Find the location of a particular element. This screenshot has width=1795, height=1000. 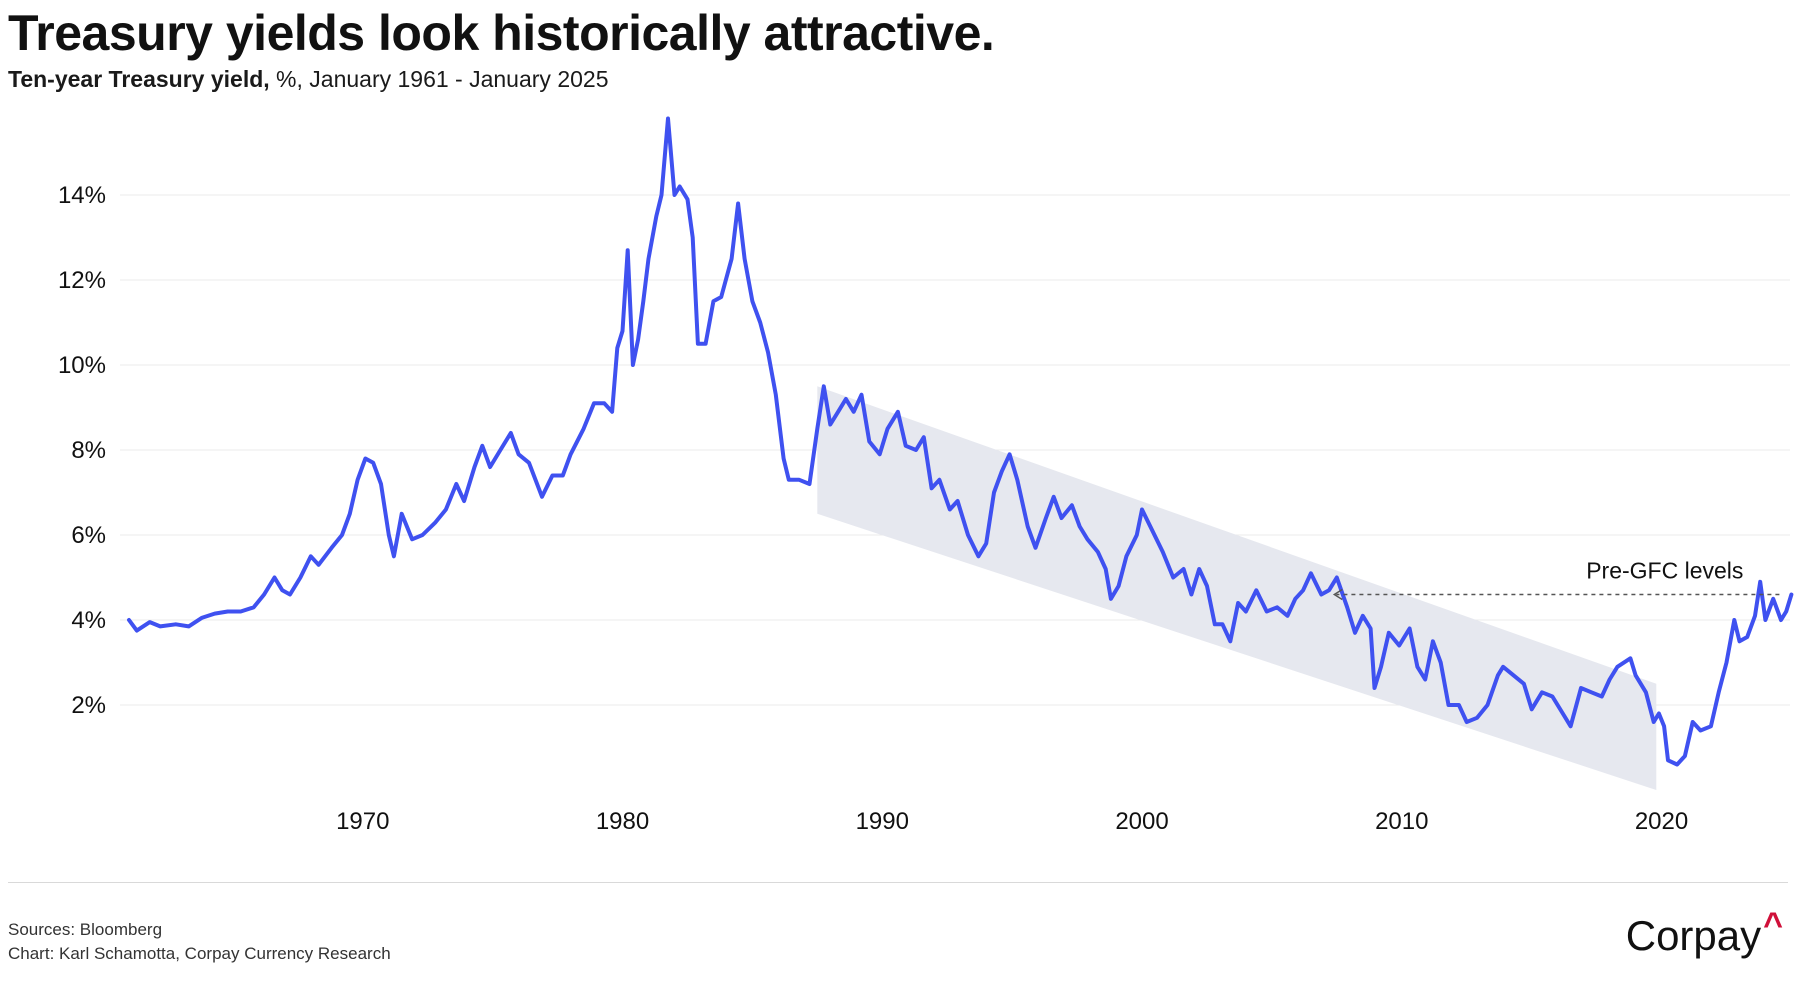

source-line: Sources: Bloomberg is located at coordinates (85, 929).